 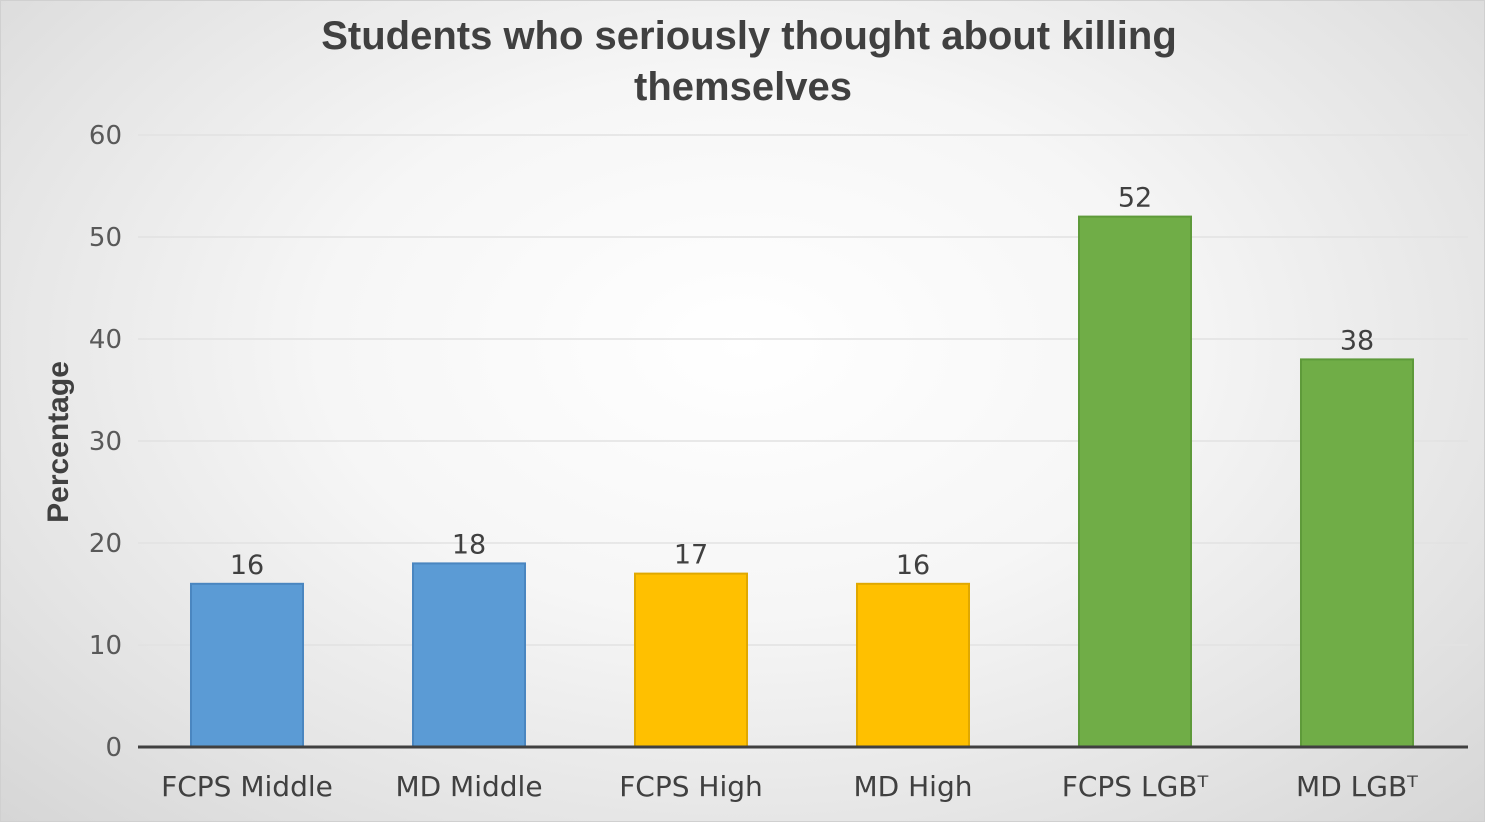 I want to click on bar-md-lgbt, so click(x=1357, y=553).